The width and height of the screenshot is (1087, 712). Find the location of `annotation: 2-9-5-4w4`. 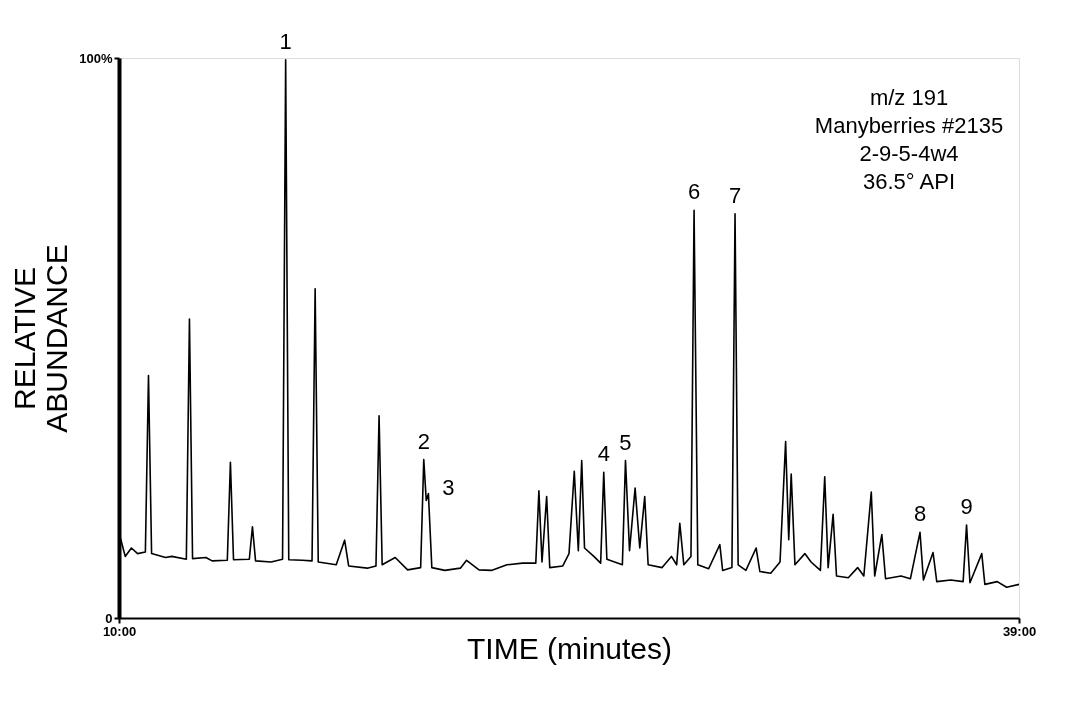

annotation: 2-9-5-4w4 is located at coordinates (909, 153).